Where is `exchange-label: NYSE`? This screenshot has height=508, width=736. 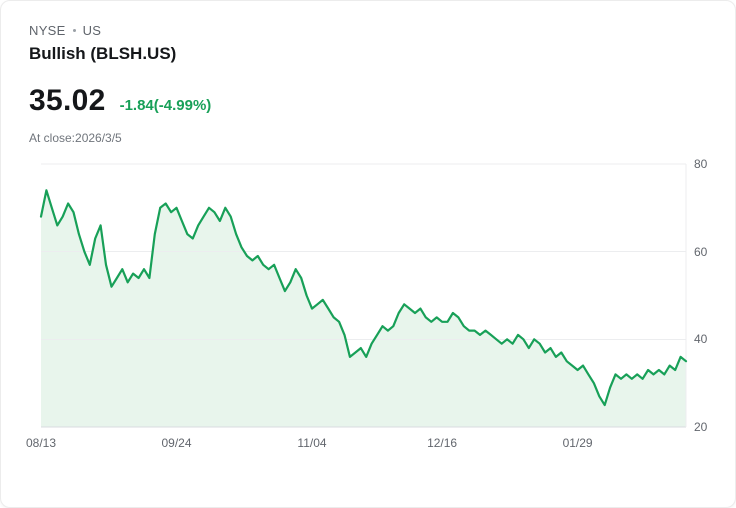
exchange-label: NYSE is located at coordinates (47, 30).